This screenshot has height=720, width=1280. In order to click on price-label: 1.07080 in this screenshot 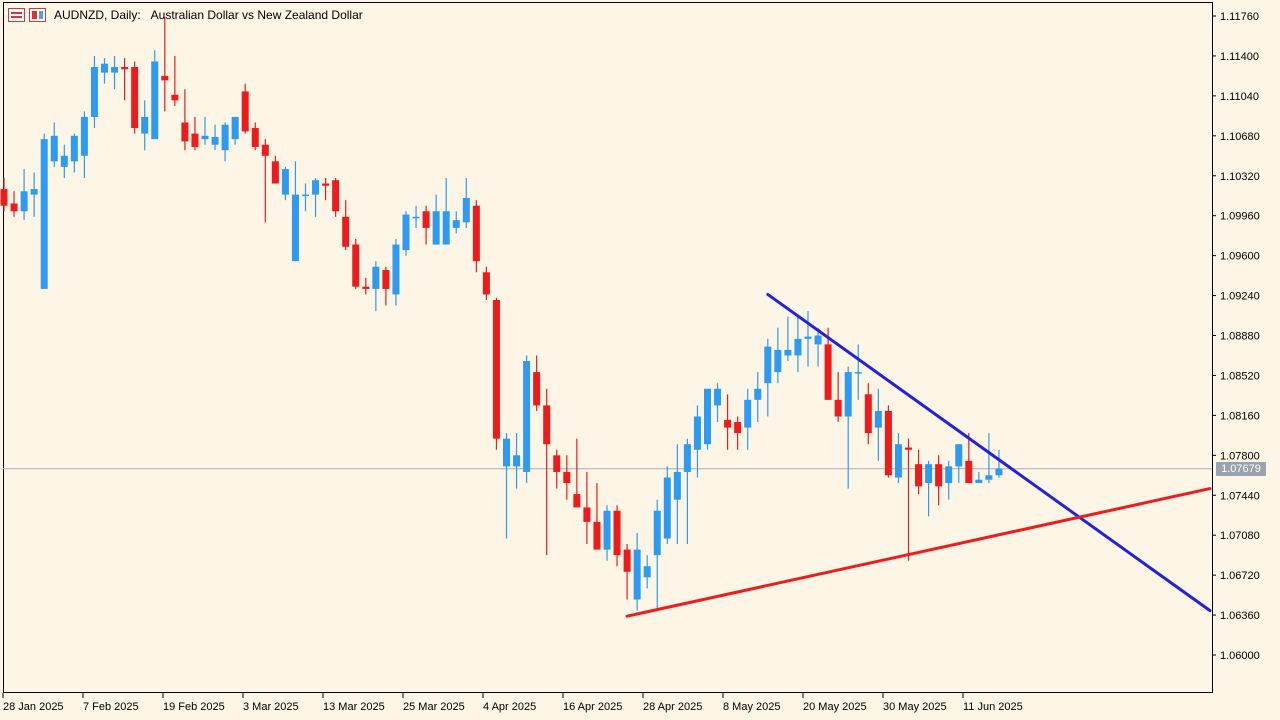, I will do `click(1240, 536)`.